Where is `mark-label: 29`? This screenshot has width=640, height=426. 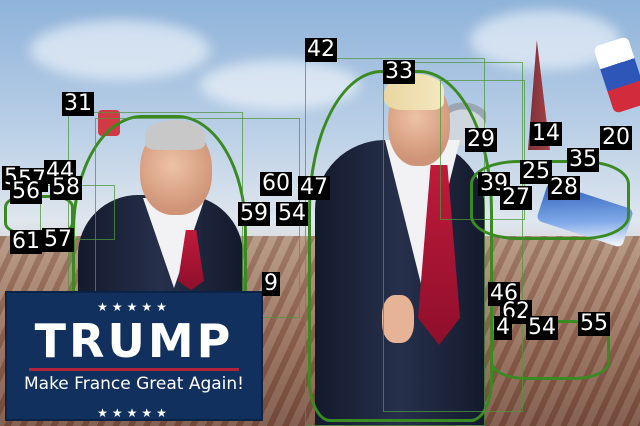 mark-label: 29 is located at coordinates (481, 139).